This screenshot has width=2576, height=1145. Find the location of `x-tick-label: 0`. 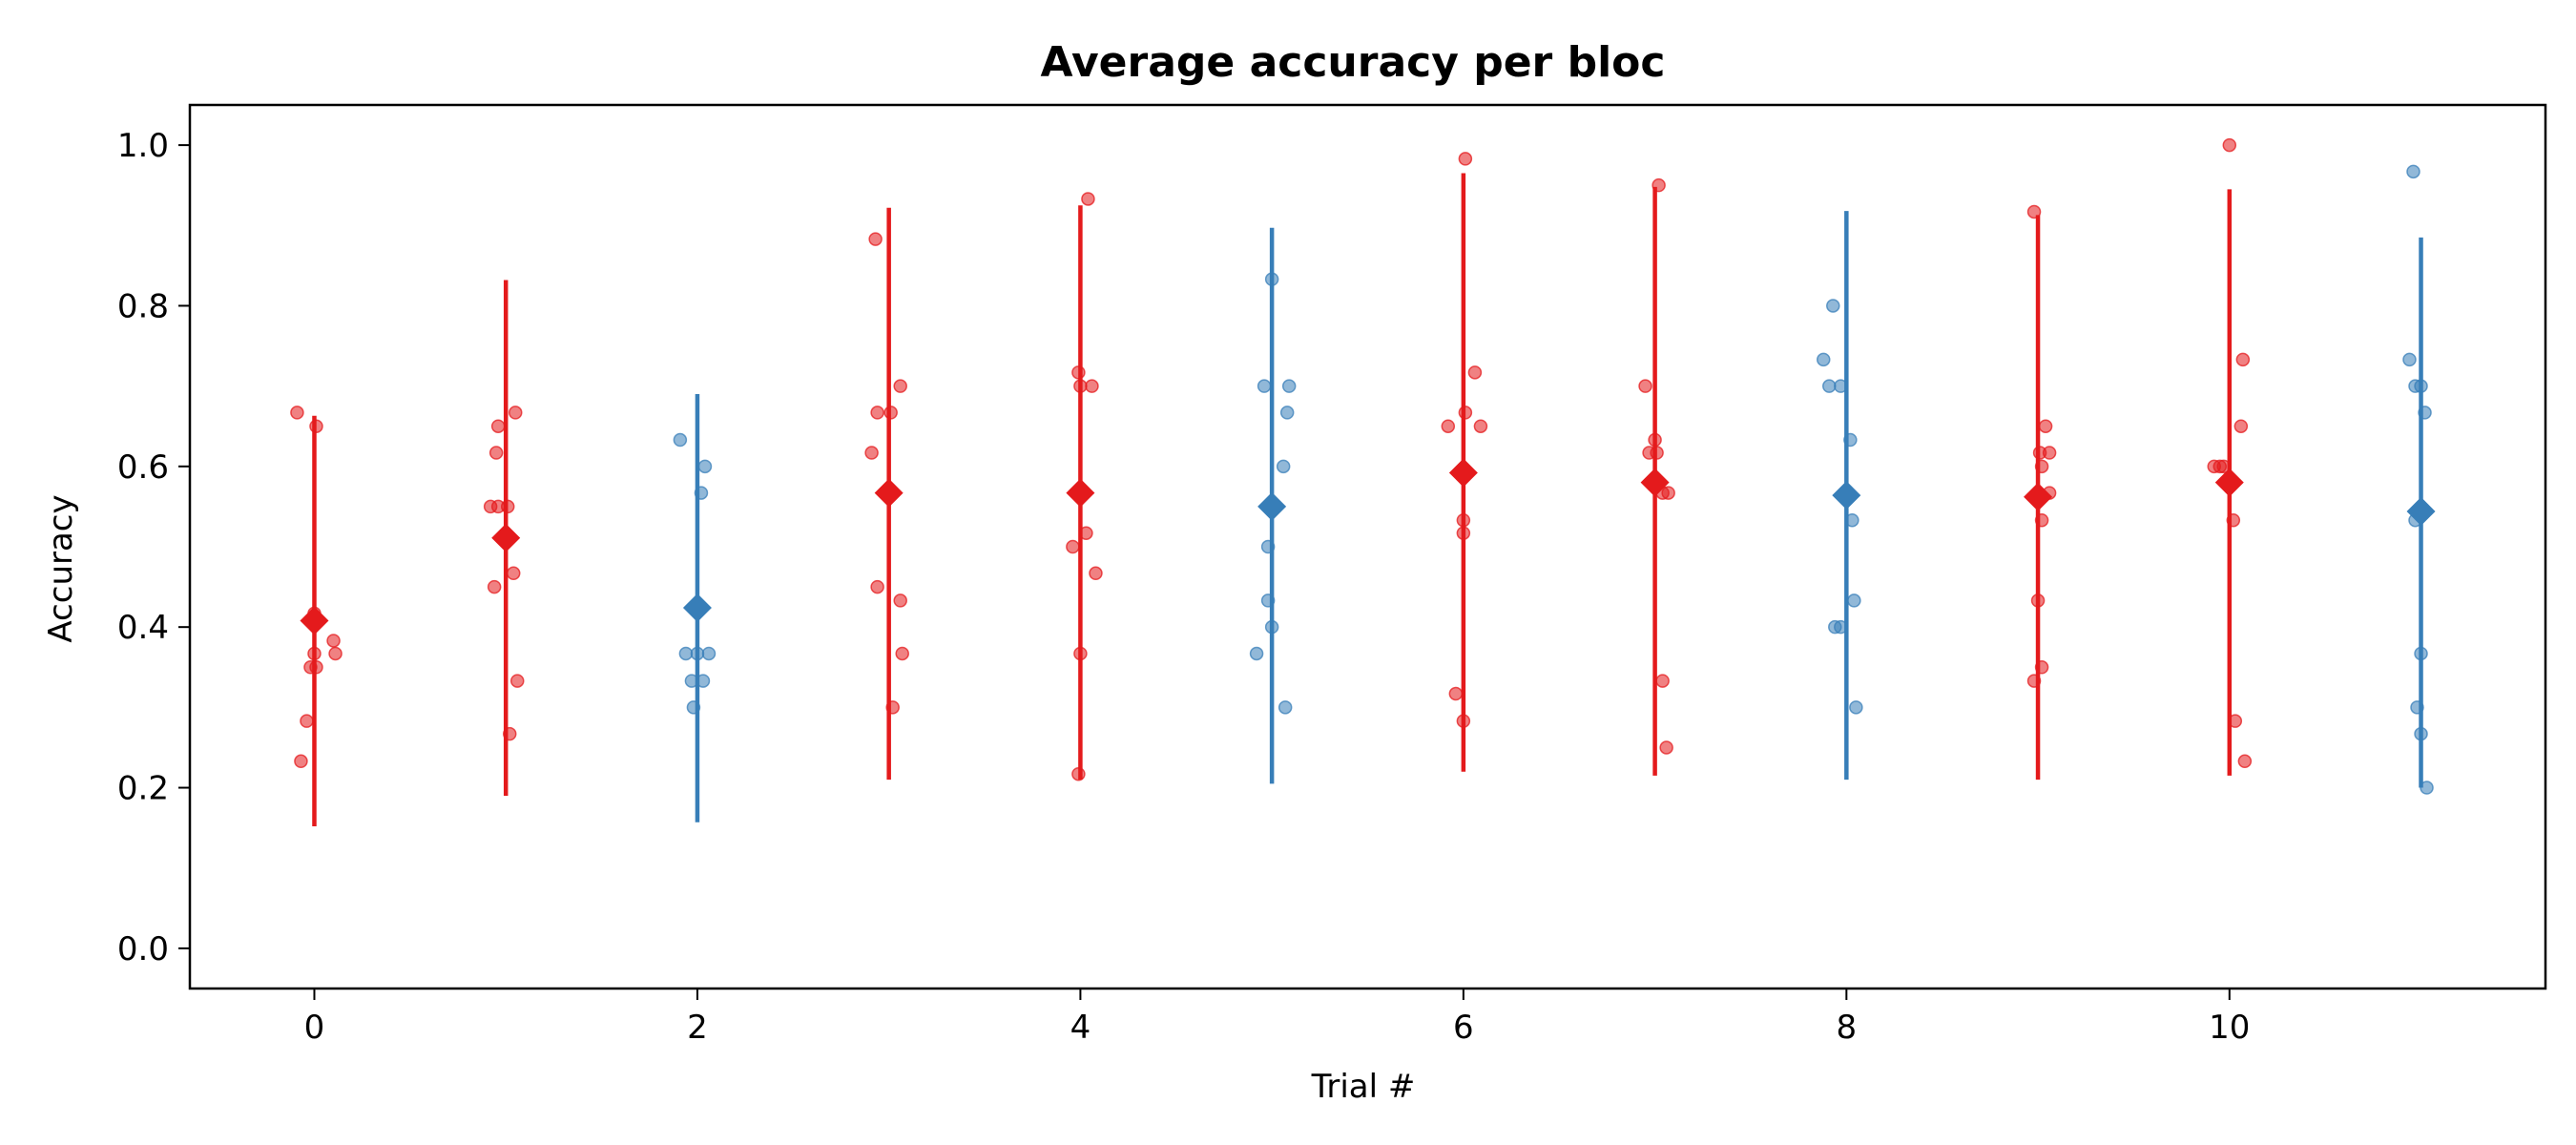

x-tick-label: 0 is located at coordinates (314, 1028).